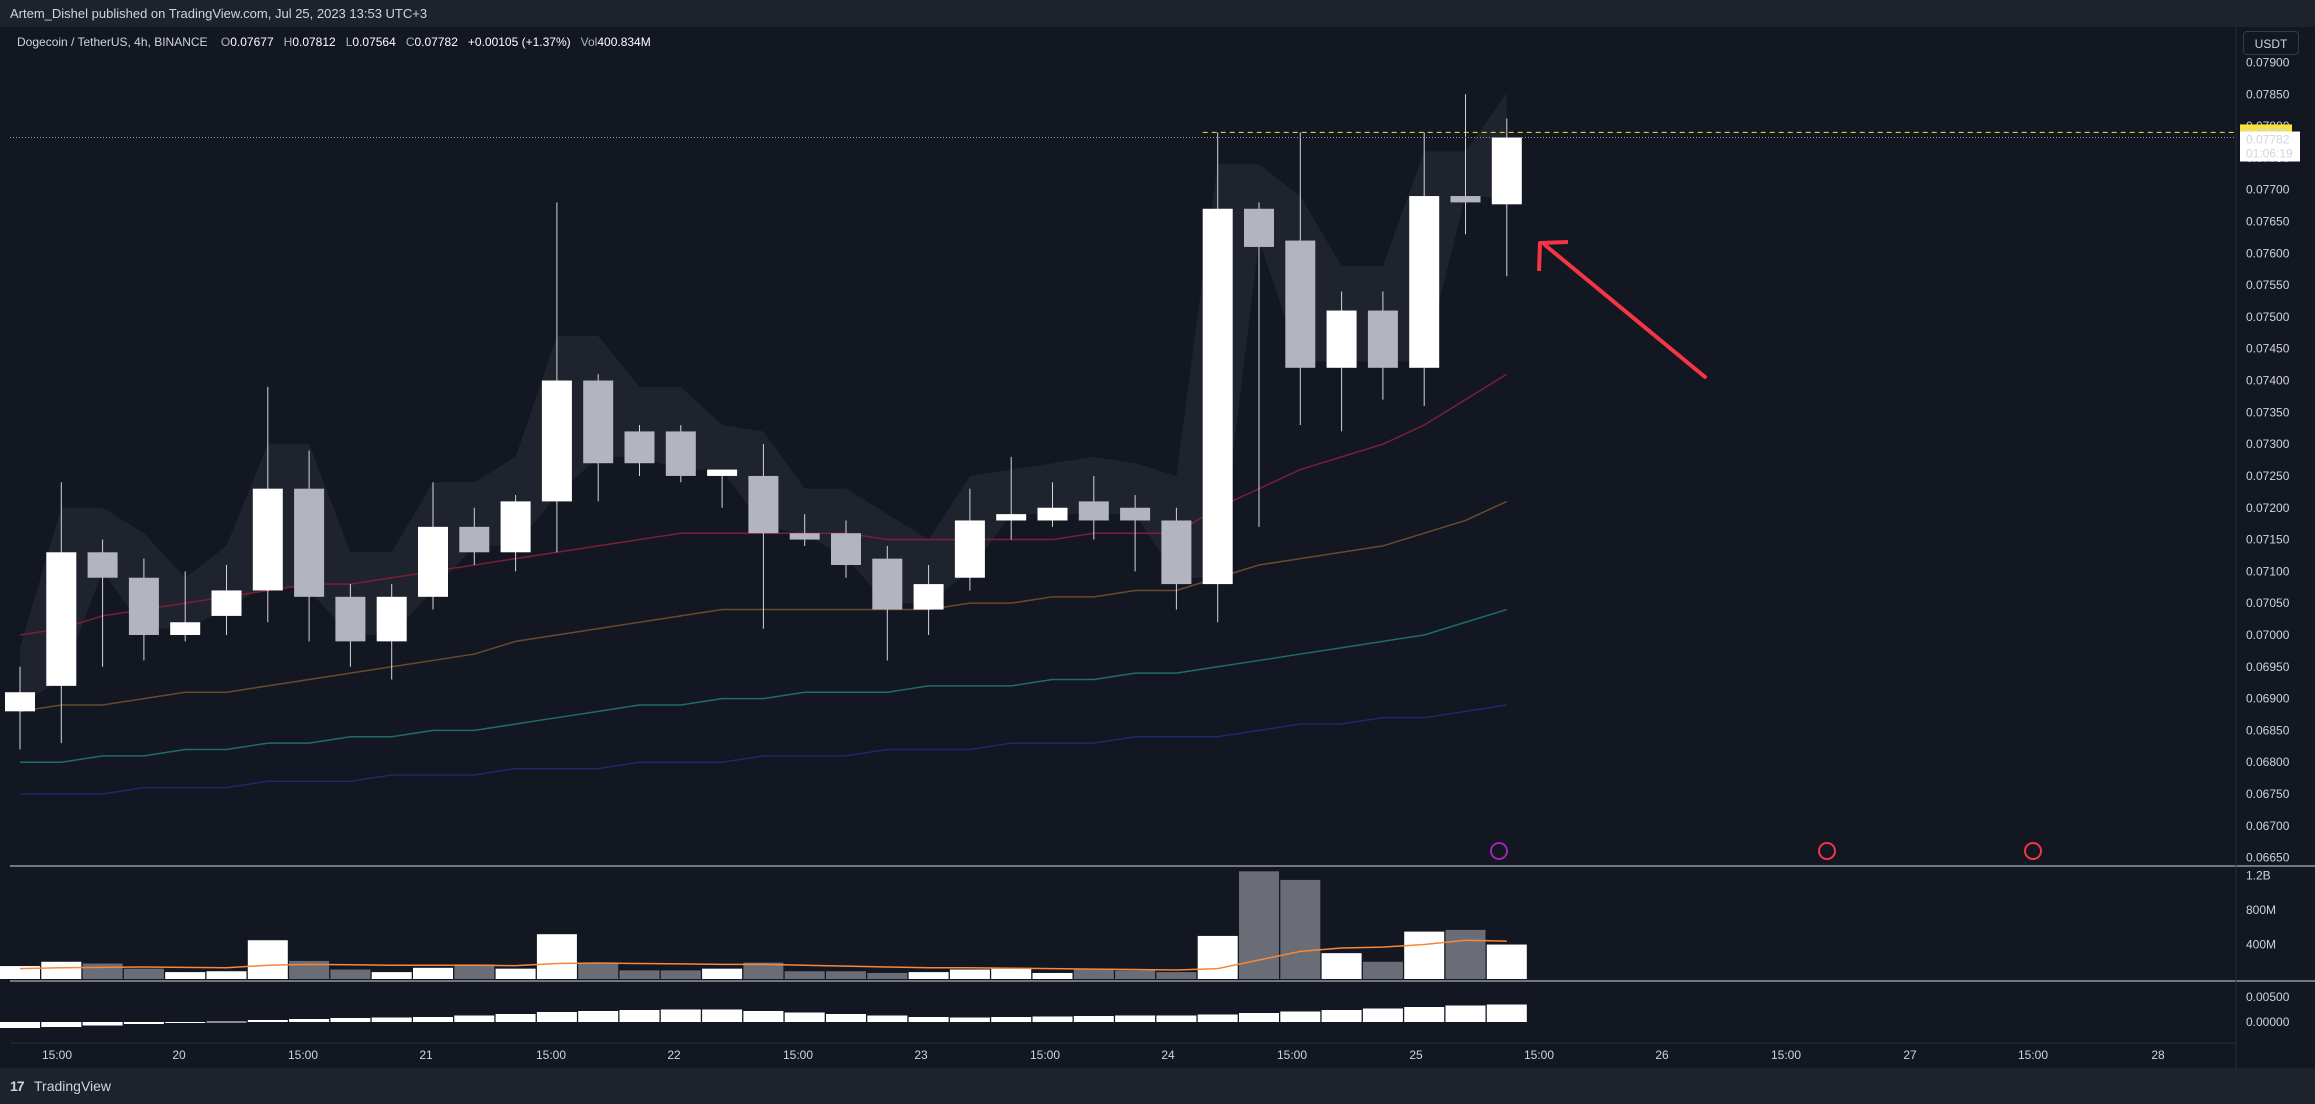 The height and width of the screenshot is (1104, 2315). Describe the element at coordinates (1625, 311) in the screenshot. I see `annotation-arrow-icon` at that location.